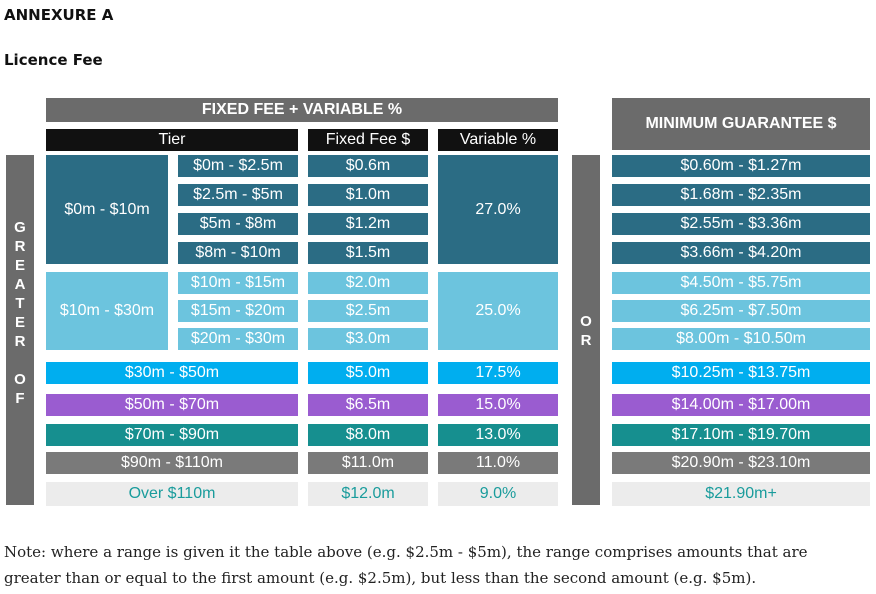 The image size is (876, 594). What do you see at coordinates (498, 494) in the screenshot?
I see `variable-cell: 9.0%` at bounding box center [498, 494].